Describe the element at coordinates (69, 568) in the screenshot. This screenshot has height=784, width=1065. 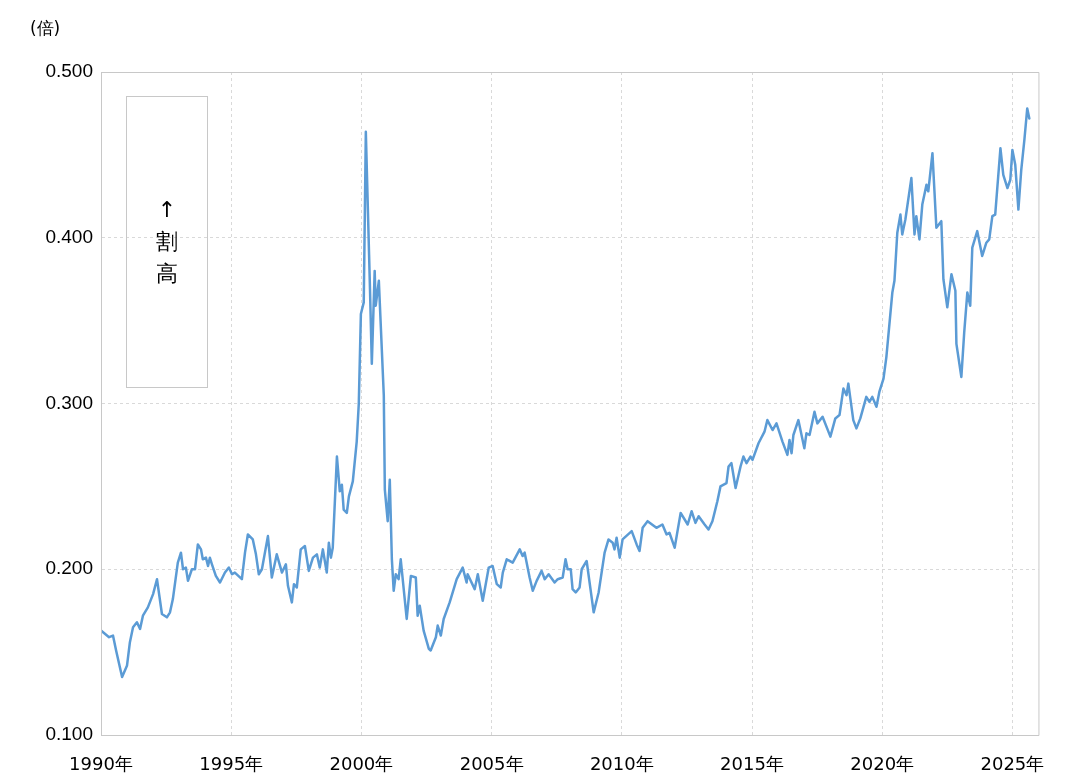
I see `y-tick-label: 0.200` at that location.